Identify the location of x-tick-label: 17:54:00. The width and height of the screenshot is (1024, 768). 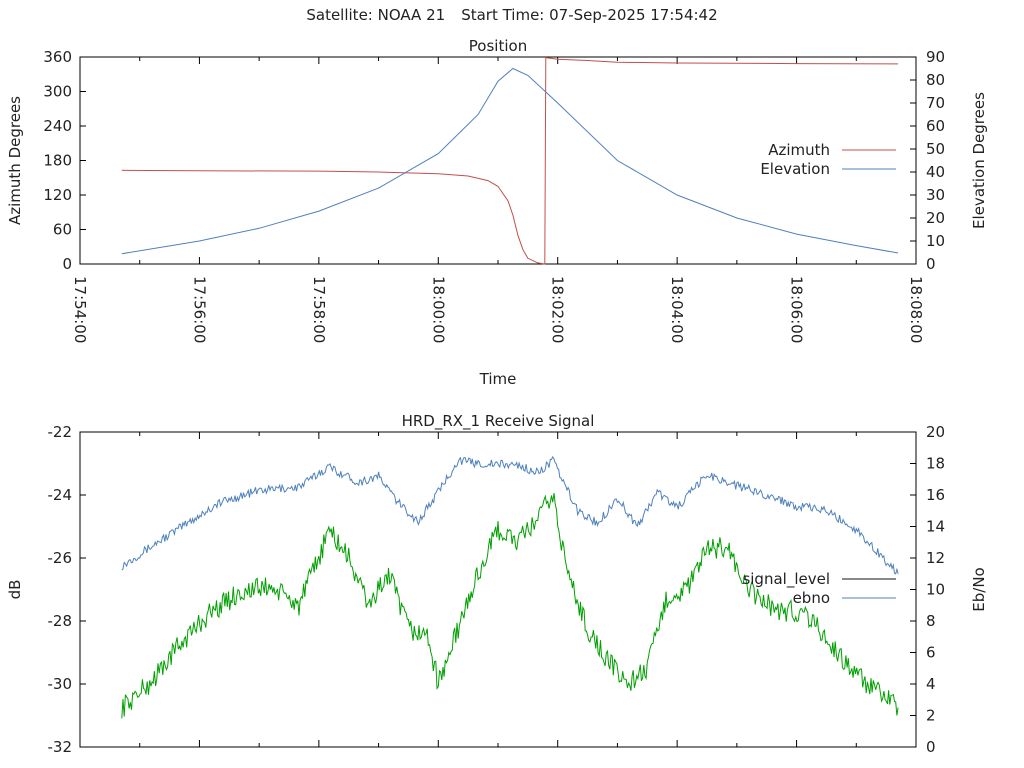
(80, 309).